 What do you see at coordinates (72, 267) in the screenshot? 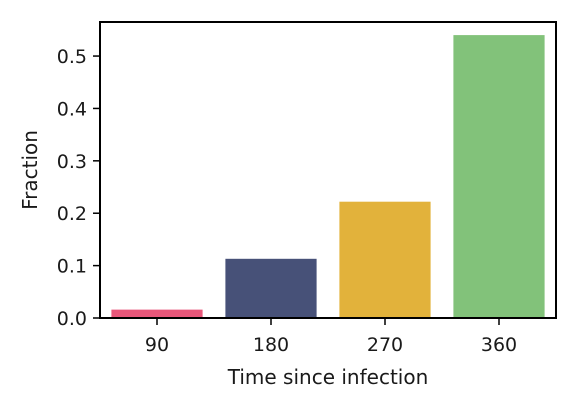
I see `y-tick-label: 0.1` at bounding box center [72, 267].